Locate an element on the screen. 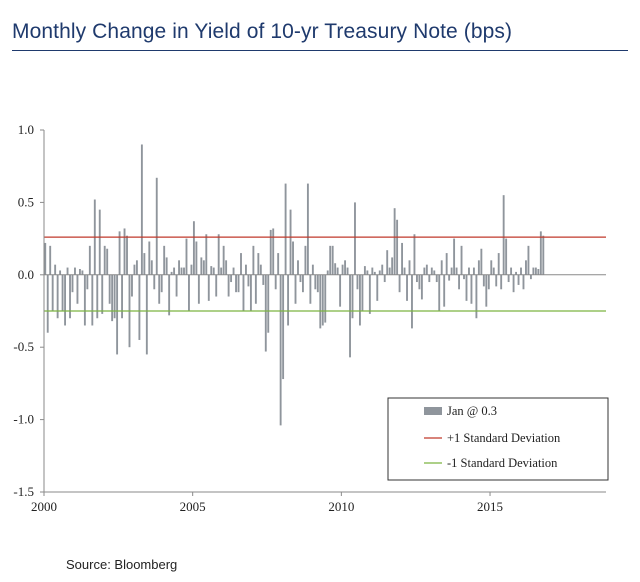 The width and height of the screenshot is (640, 582). legend-swatch-bars is located at coordinates (433, 411).